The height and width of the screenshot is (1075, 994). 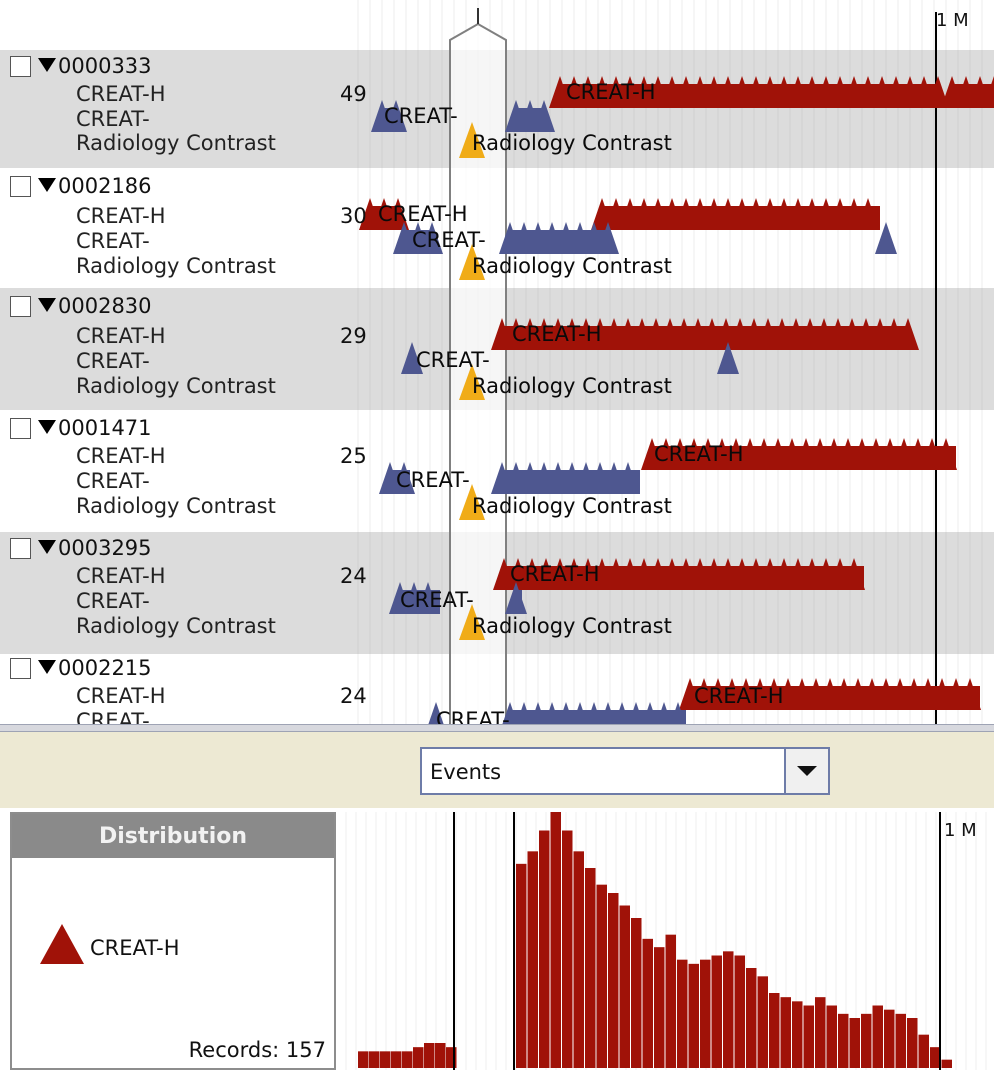 I want to click on dropdown-value: Events, so click(x=466, y=772).